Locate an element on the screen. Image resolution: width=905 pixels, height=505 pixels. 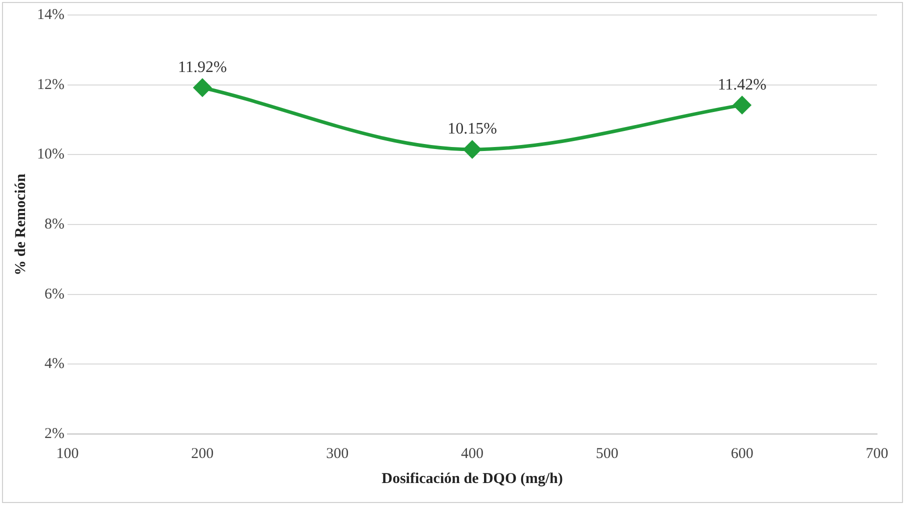
y-axis-title: % de Remoción is located at coordinates (20, 224).